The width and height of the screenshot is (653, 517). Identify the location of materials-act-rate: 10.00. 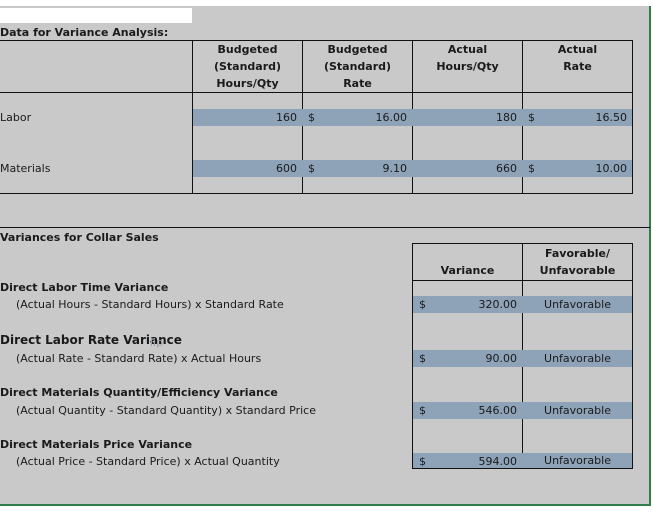
(611, 168).